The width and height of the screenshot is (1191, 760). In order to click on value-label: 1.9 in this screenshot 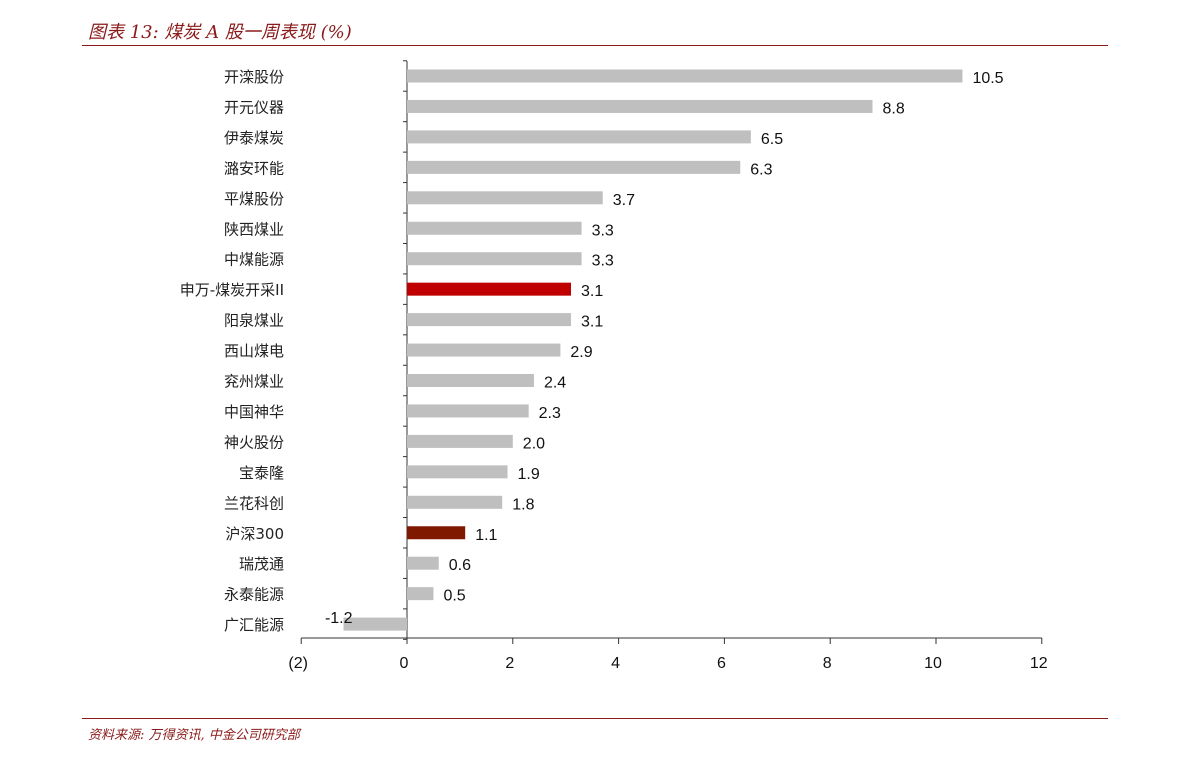, I will do `click(529, 474)`.